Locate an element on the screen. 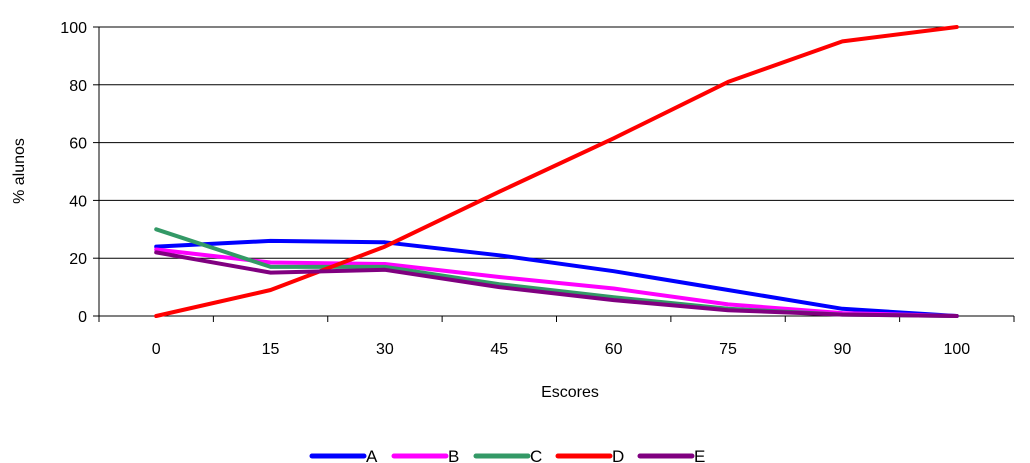 The width and height of the screenshot is (1030, 463). y-tick-label: 100 is located at coordinates (73, 28).